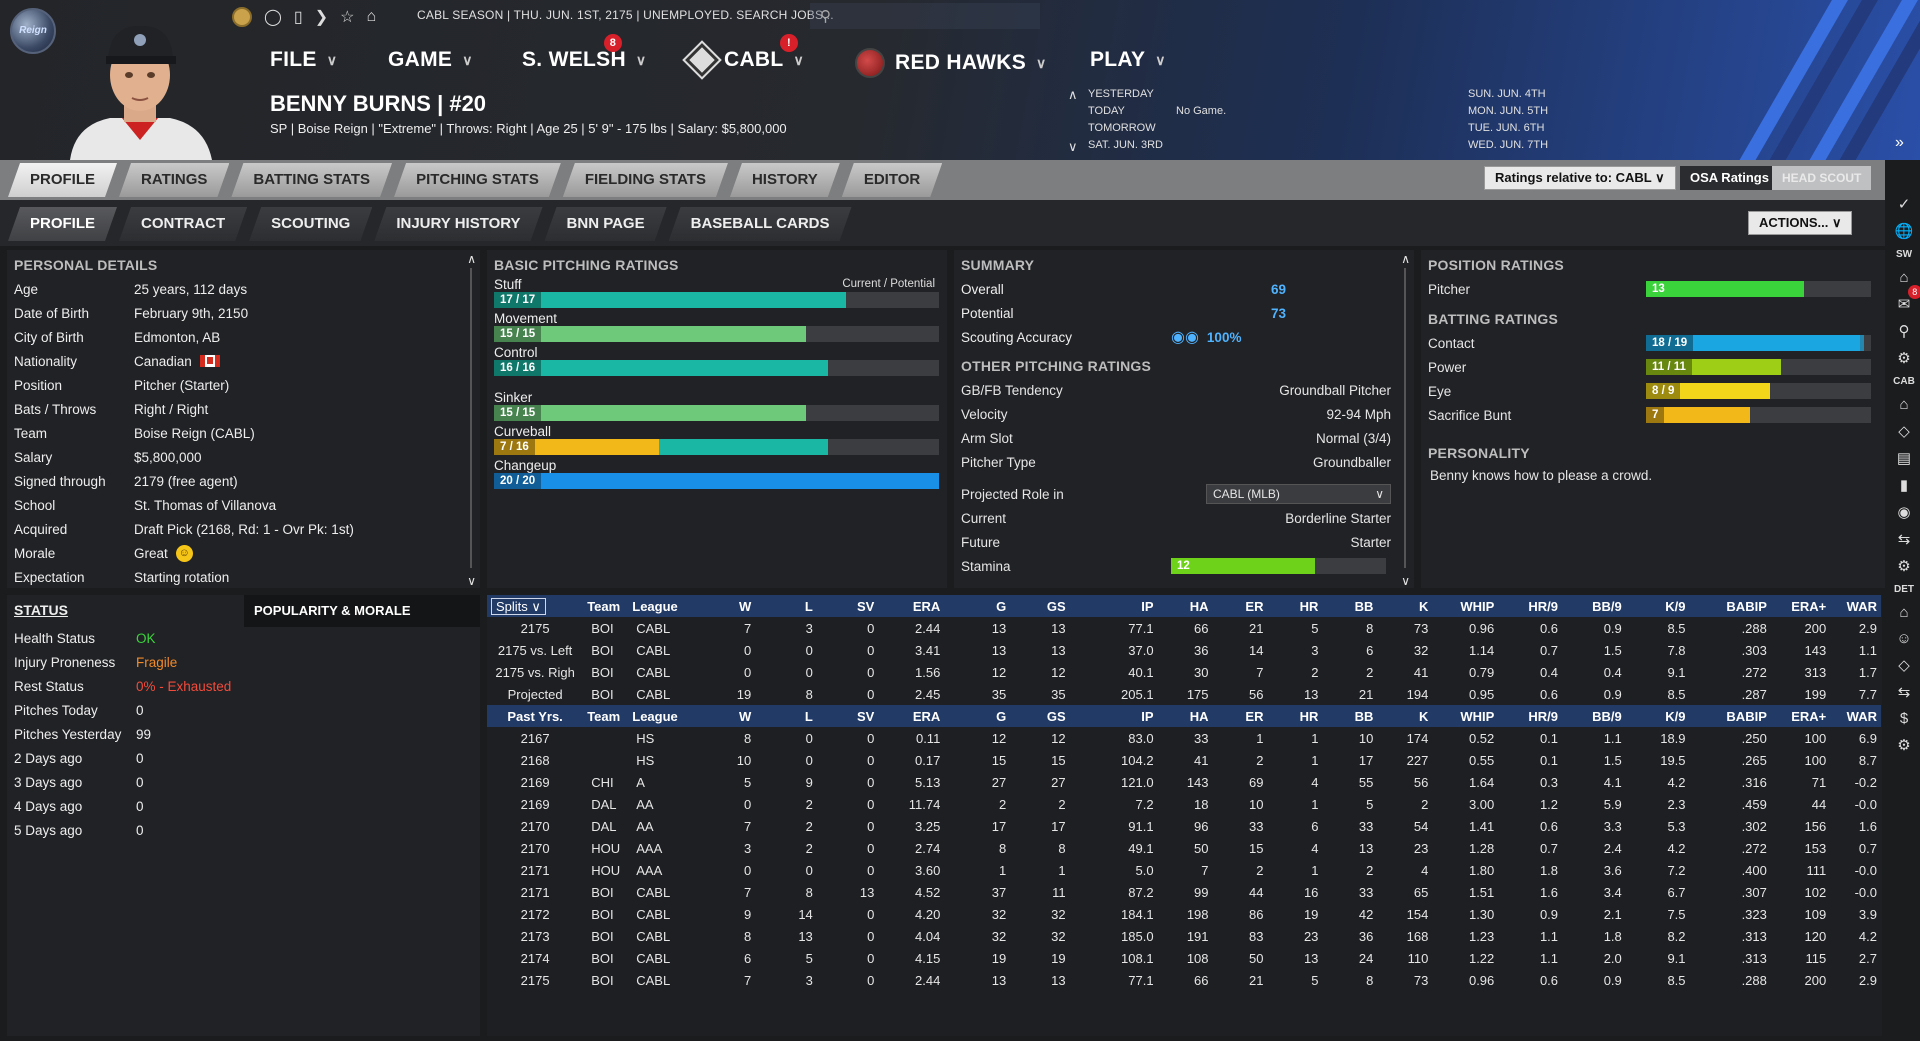 This screenshot has width=1920, height=1041. What do you see at coordinates (1122, 128) in the screenshot?
I see `schedule-day: TOMORROW` at bounding box center [1122, 128].